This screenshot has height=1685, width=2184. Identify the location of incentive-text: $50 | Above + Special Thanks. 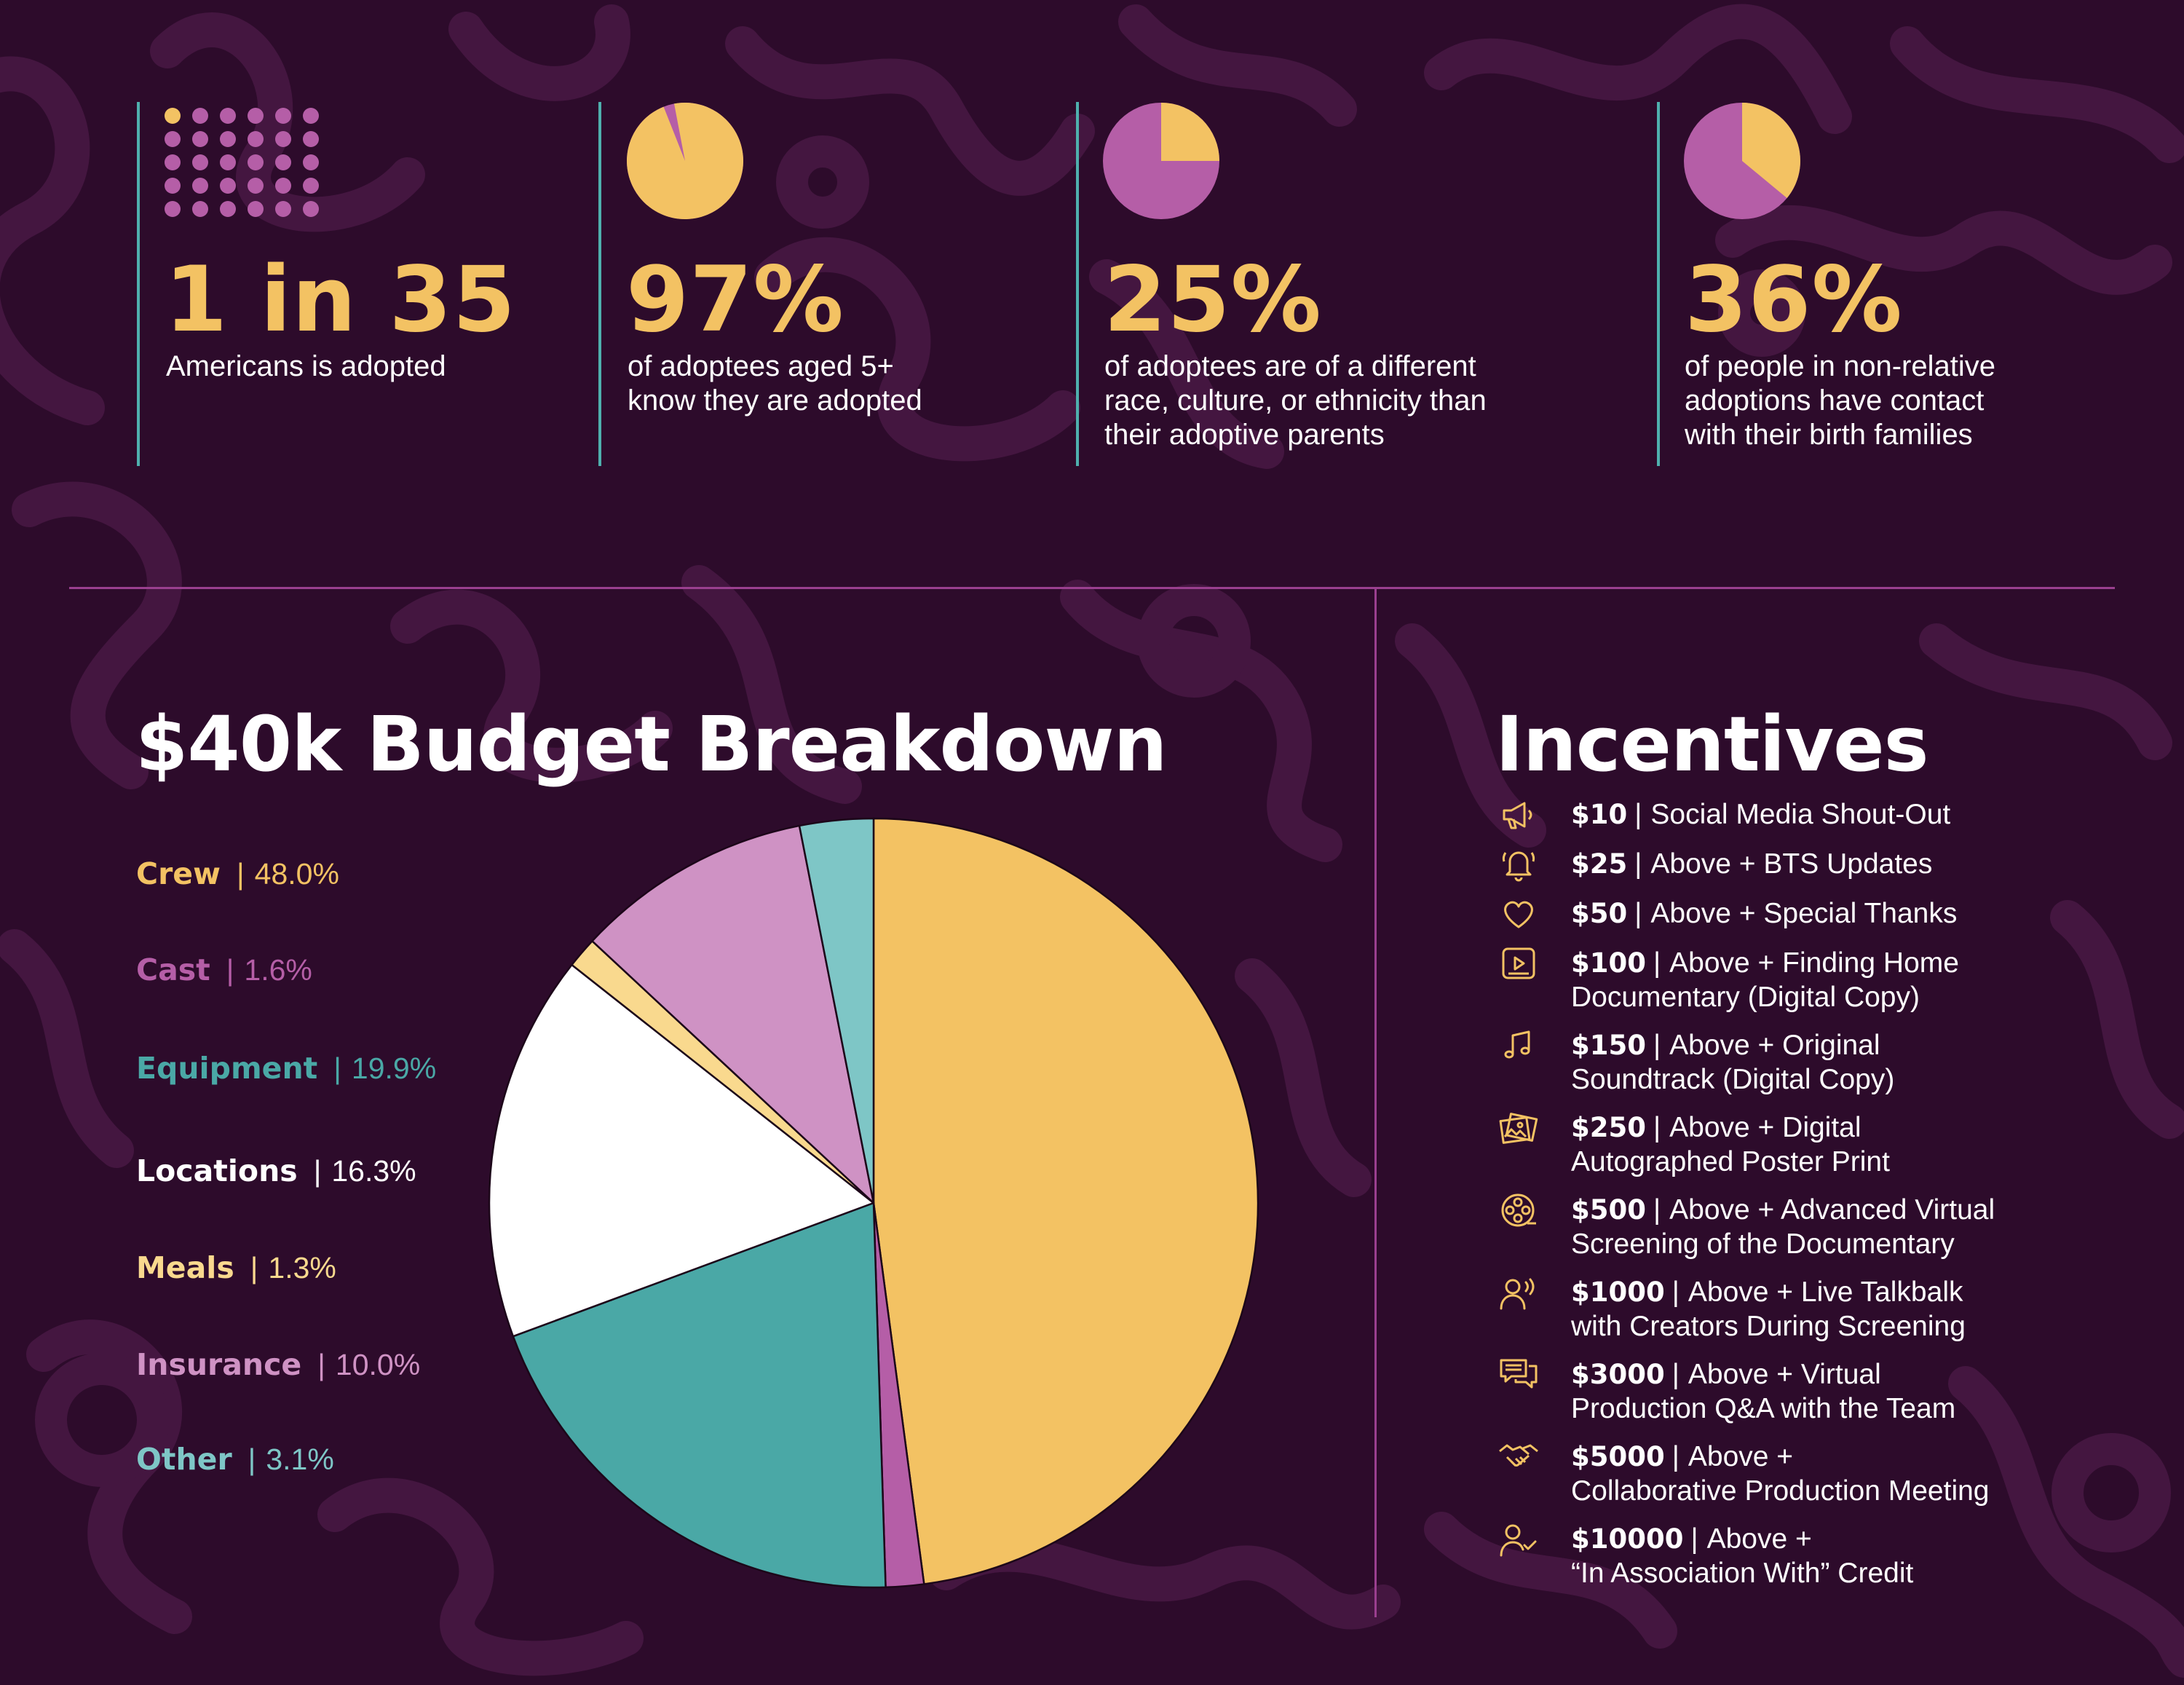
(1764, 914).